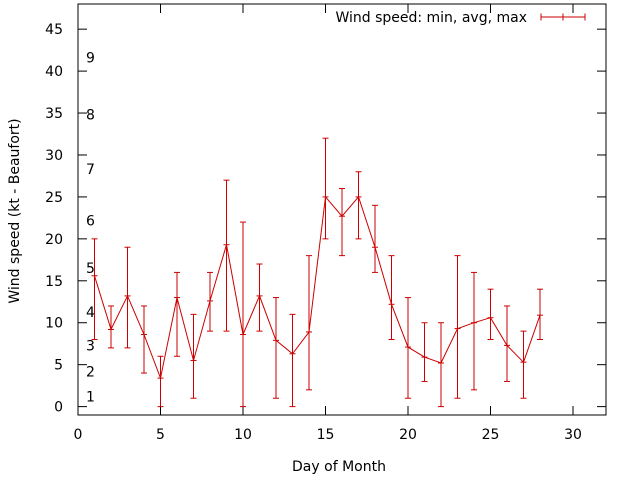  Describe the element at coordinates (54, 72) in the screenshot. I see `y-tick-label: 40` at that location.